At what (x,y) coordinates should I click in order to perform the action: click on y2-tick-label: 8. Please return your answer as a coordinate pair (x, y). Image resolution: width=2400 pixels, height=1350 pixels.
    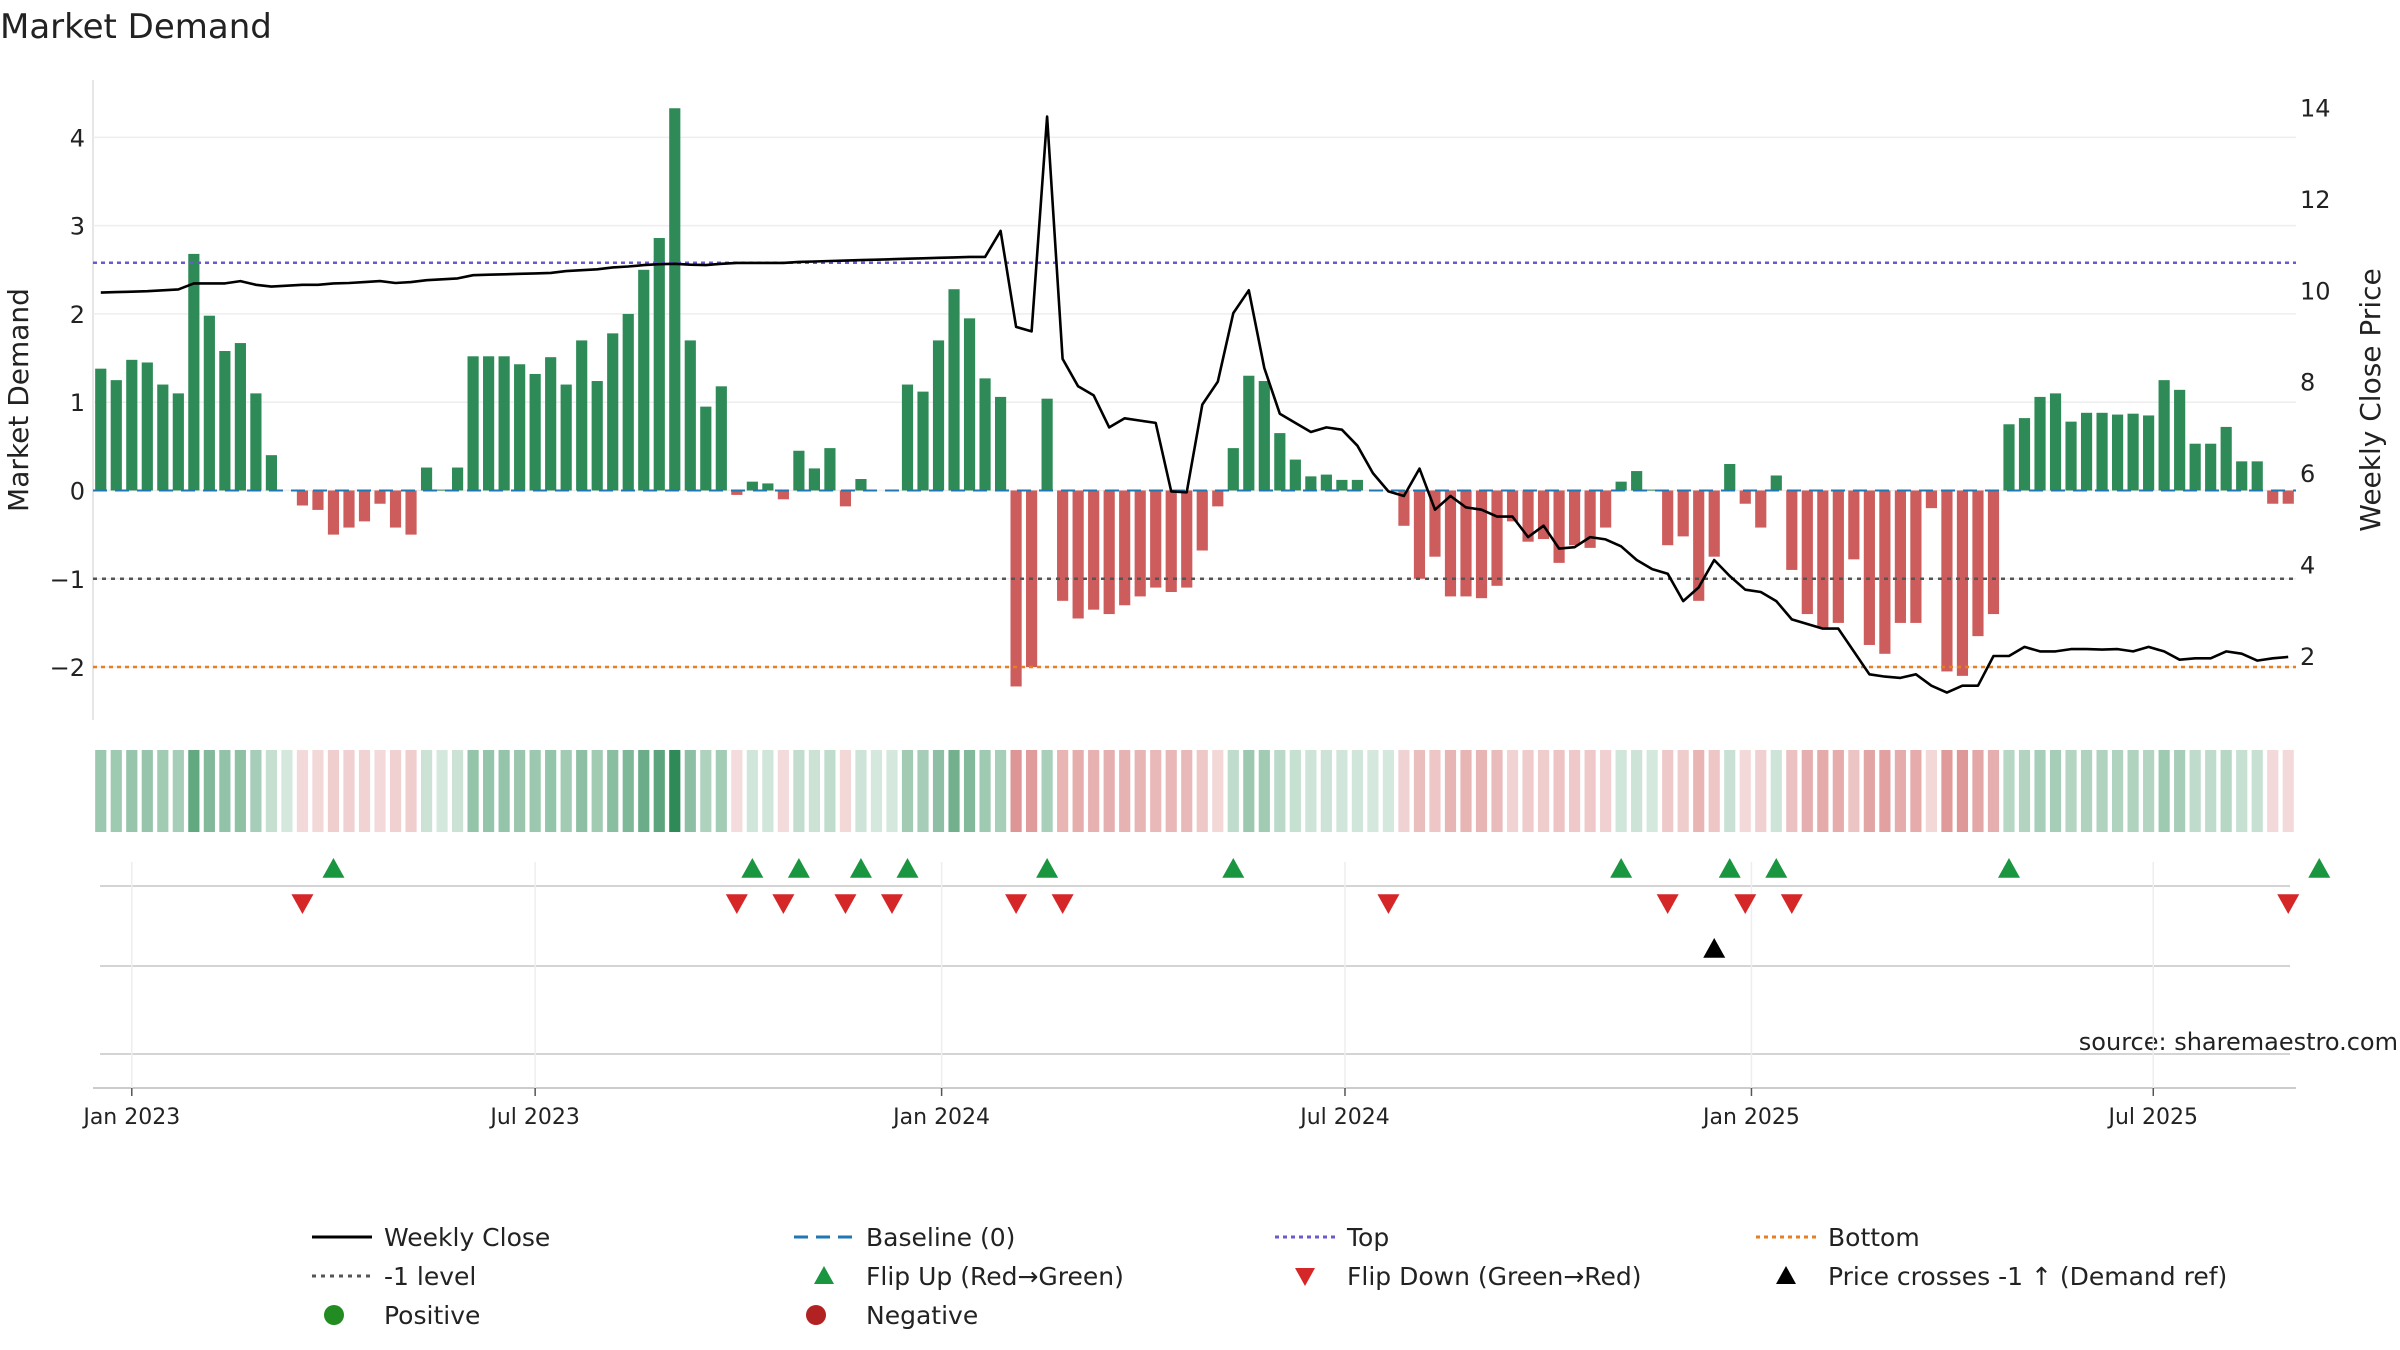
    Looking at the image, I should click on (2307, 383).